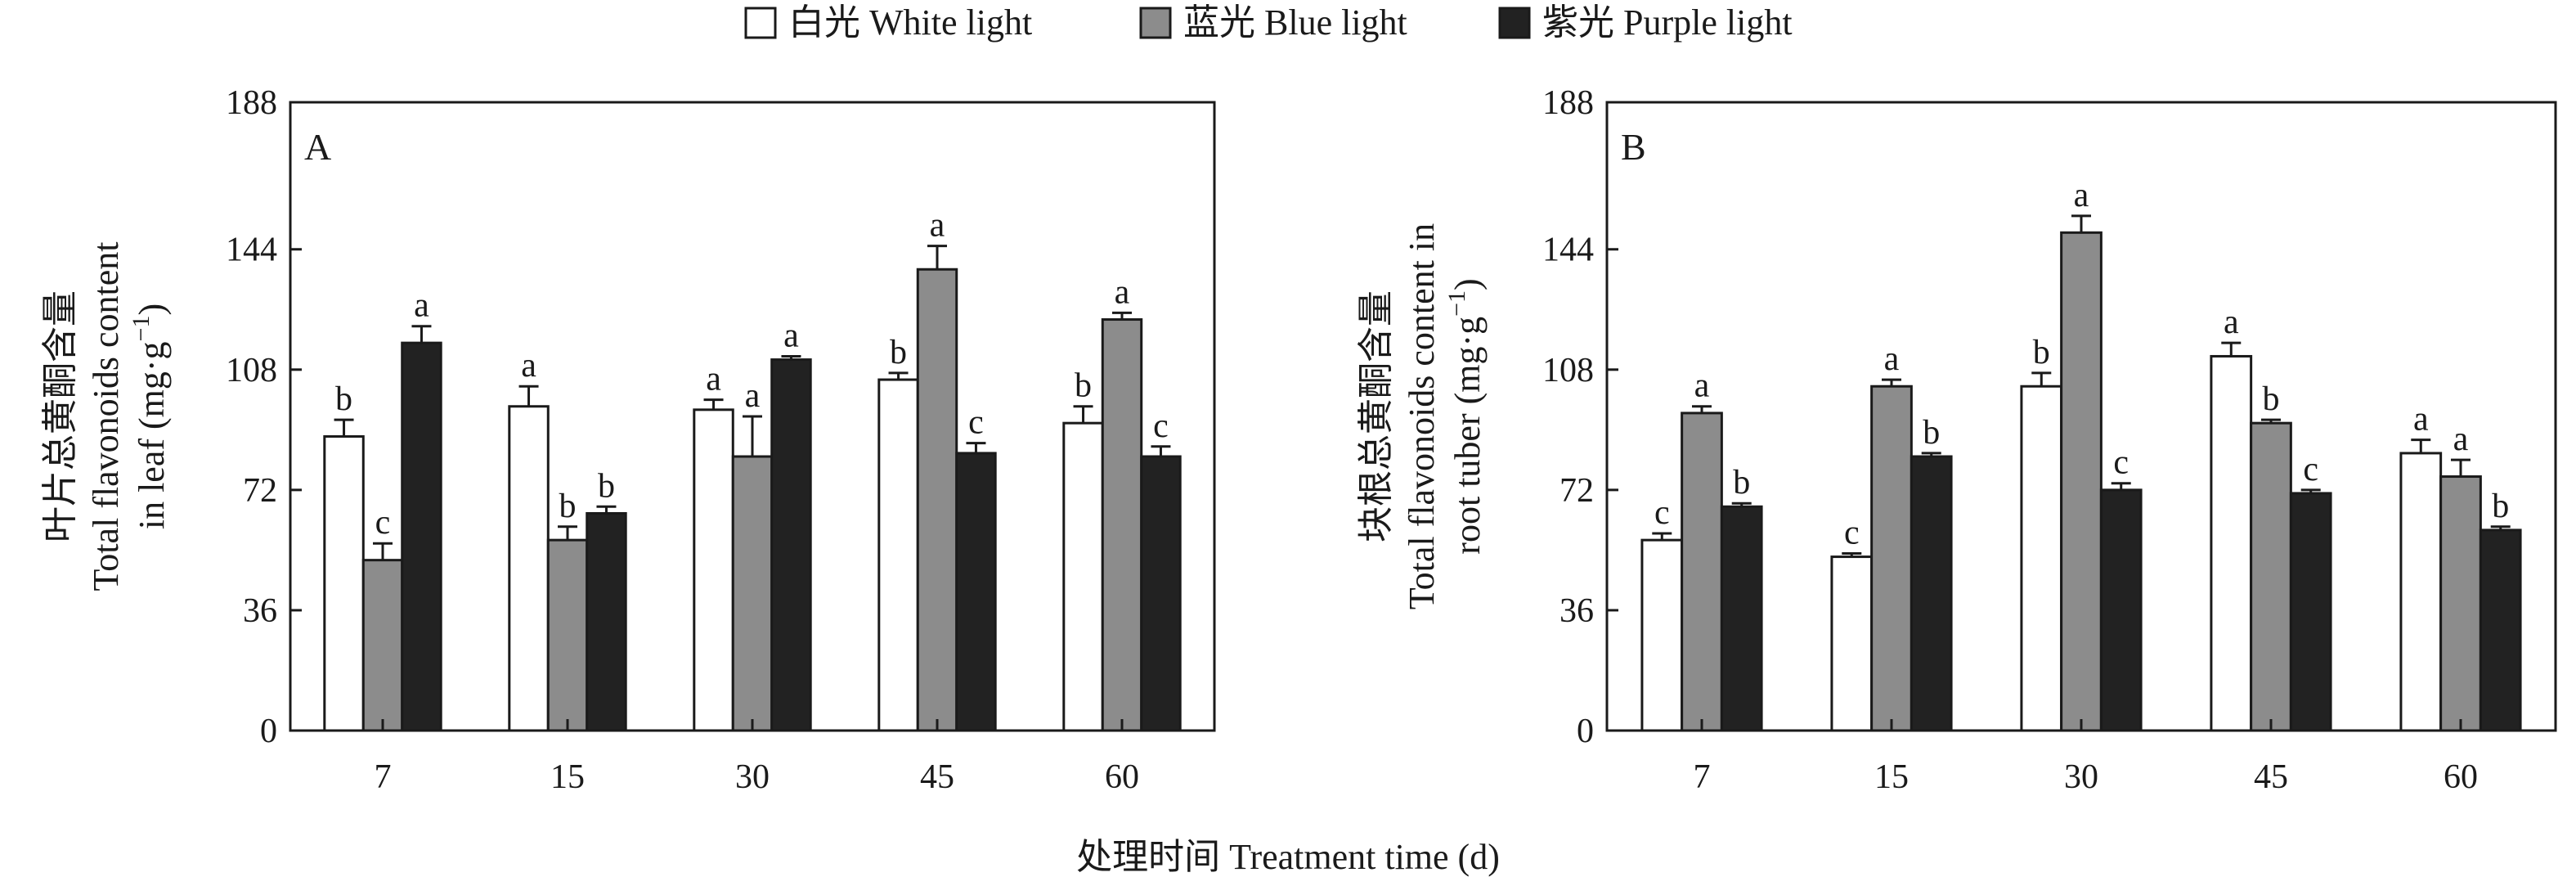  Describe the element at coordinates (898, 352) in the screenshot. I see `sig-letter-a-white-45: b` at that location.